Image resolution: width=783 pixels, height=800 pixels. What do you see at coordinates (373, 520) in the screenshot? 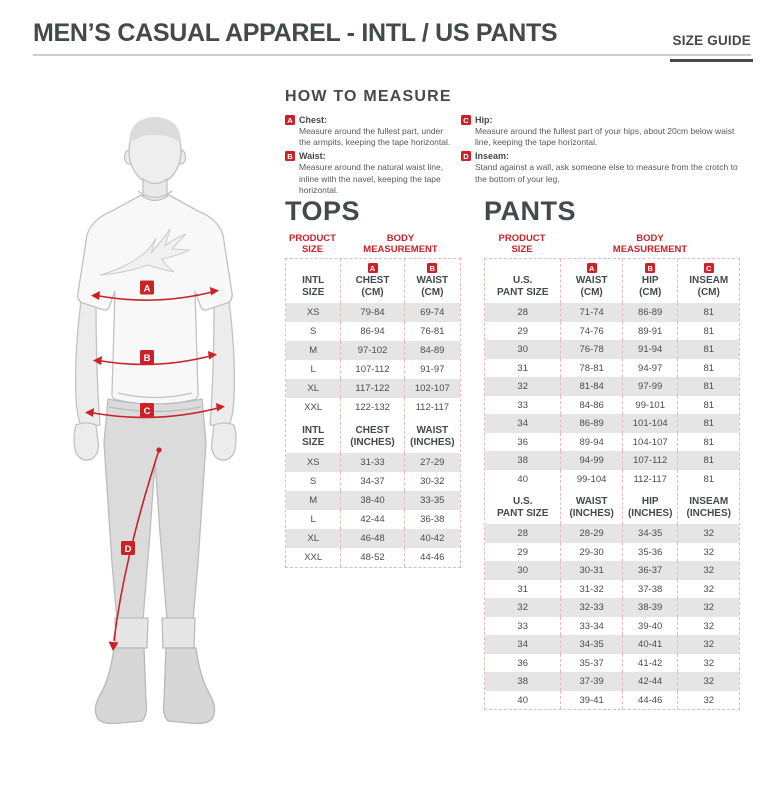
I see `size-row: L 42-44 36-38` at bounding box center [373, 520].